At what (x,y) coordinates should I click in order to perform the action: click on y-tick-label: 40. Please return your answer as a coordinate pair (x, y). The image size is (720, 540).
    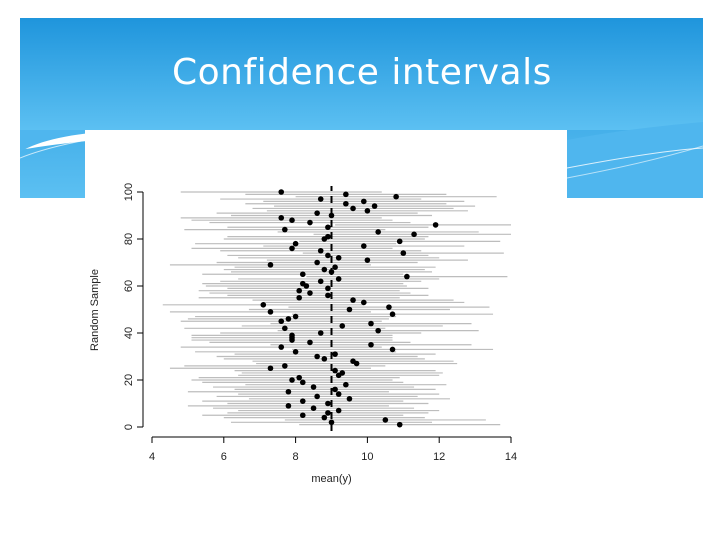
    Looking at the image, I should click on (129, 333).